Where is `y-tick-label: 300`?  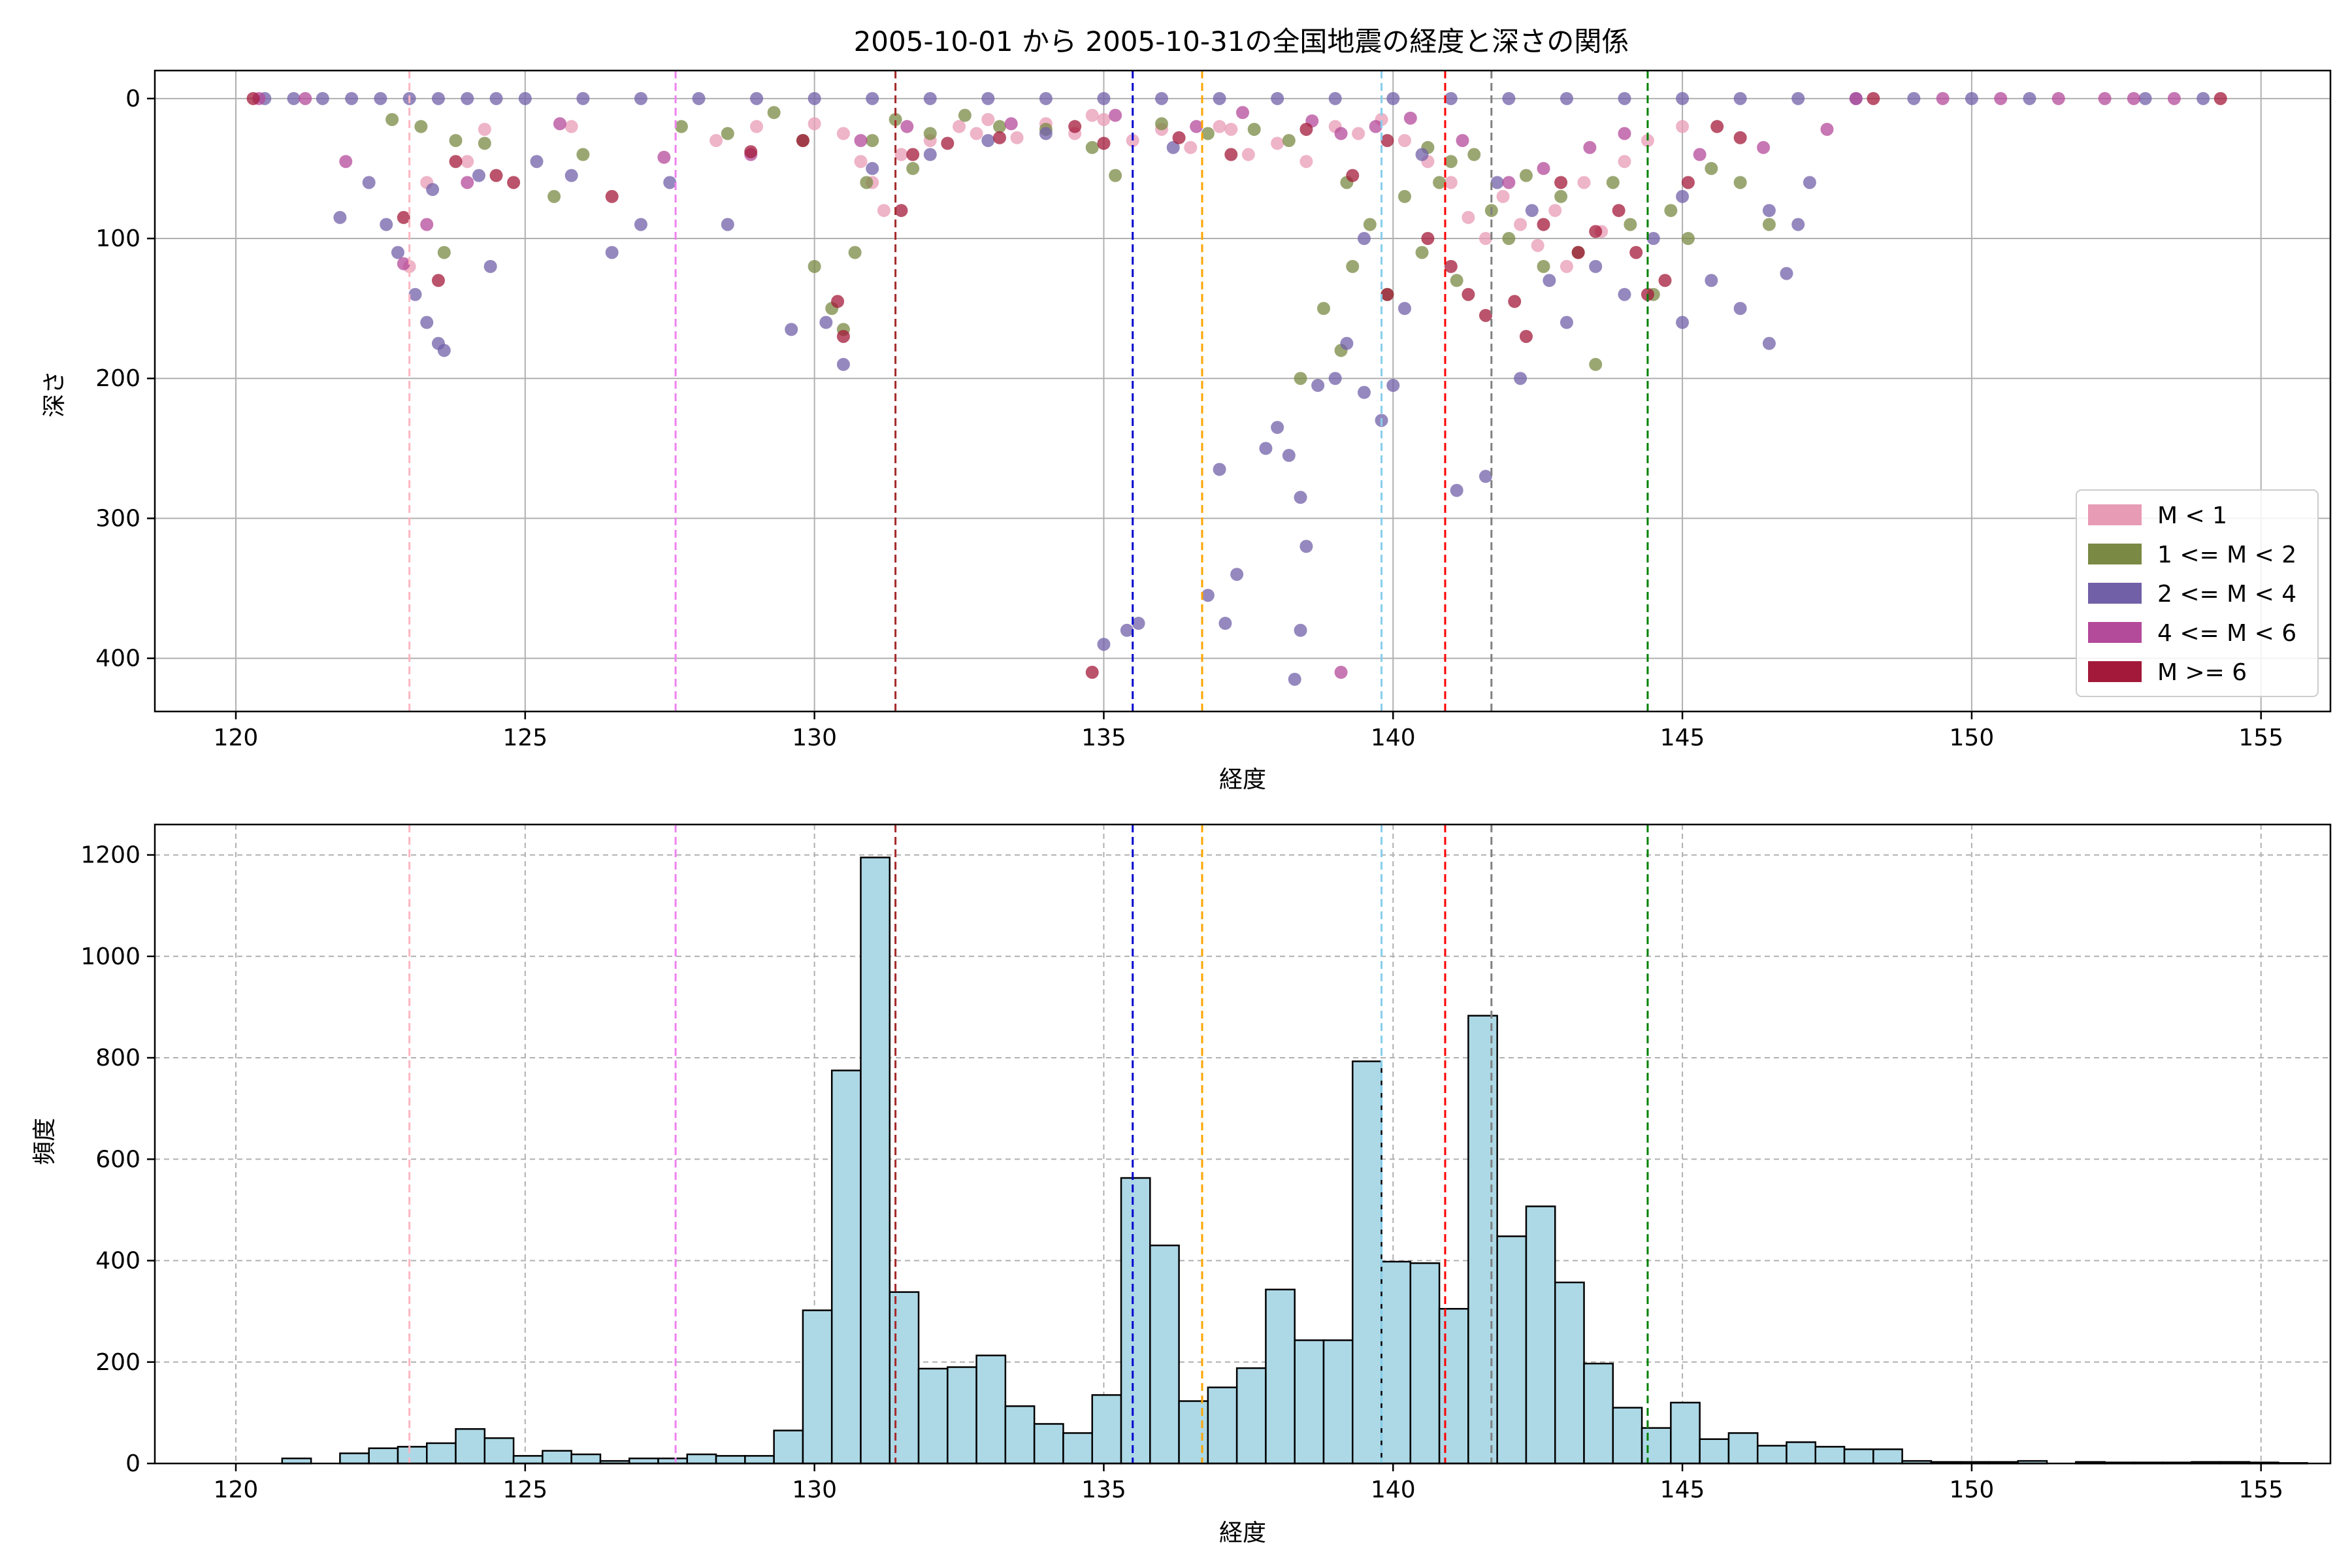
y-tick-label: 300 is located at coordinates (117, 518).